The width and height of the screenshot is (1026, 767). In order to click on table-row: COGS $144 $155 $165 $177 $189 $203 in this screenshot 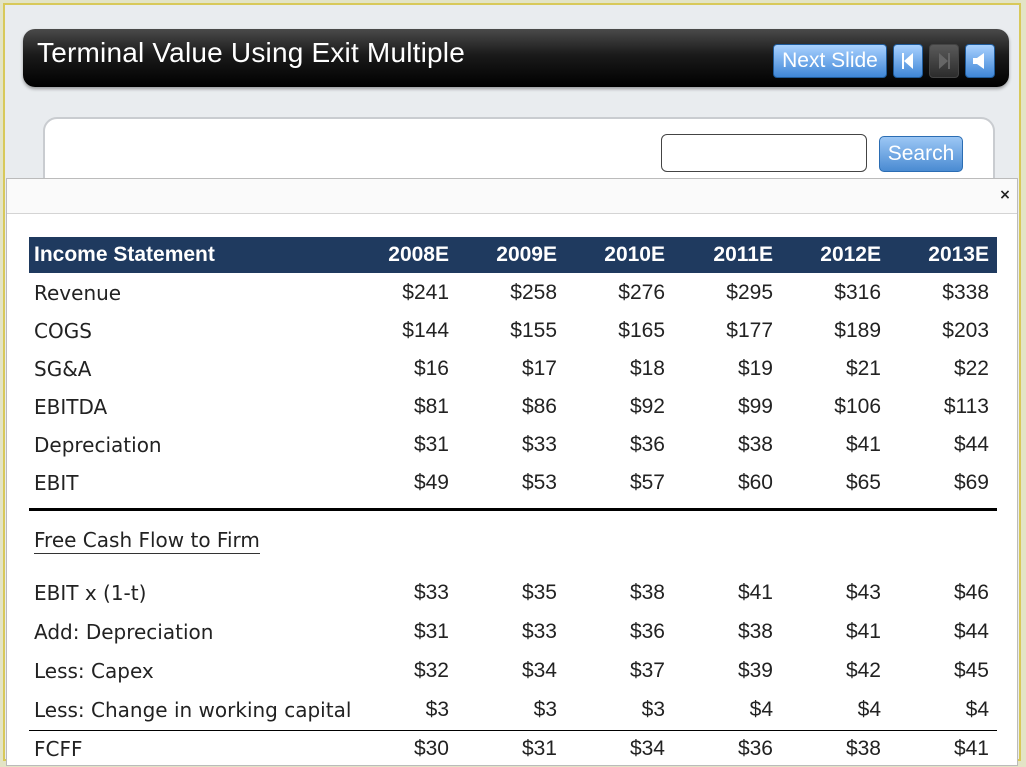, I will do `click(513, 331)`.